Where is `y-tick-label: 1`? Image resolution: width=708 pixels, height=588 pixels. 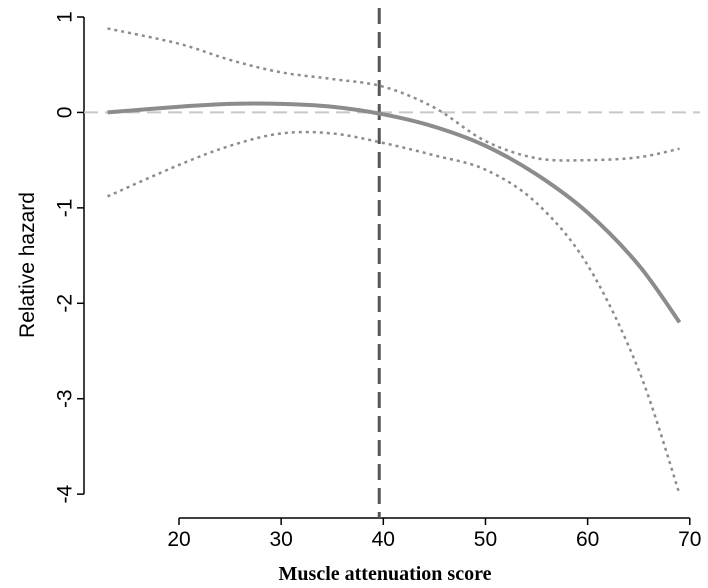
y-tick-label: 1 is located at coordinates (65, 17).